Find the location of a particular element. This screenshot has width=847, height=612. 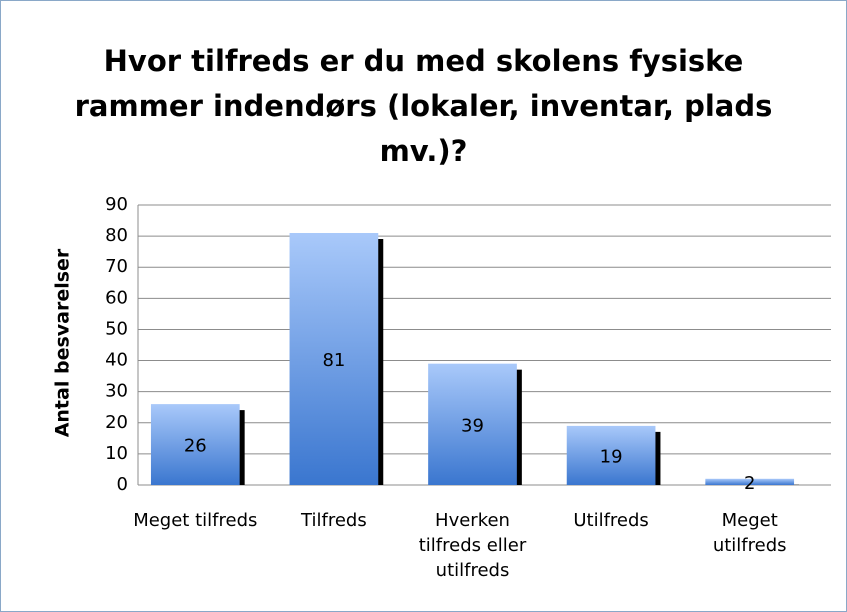

x-tick-label: Meget tilfreds is located at coordinates (195, 520).